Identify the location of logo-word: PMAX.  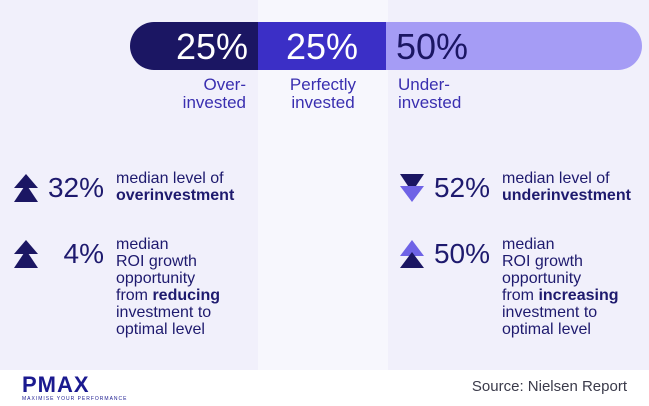
(56, 384).